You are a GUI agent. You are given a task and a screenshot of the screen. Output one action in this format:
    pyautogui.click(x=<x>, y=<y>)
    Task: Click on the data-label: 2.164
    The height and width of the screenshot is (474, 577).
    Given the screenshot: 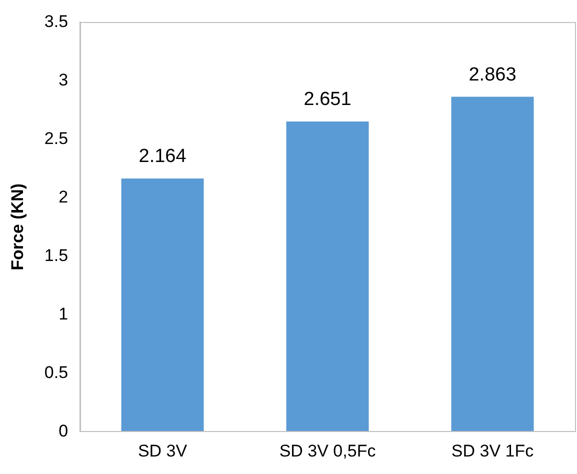 What is the action you would take?
    pyautogui.click(x=162, y=157)
    